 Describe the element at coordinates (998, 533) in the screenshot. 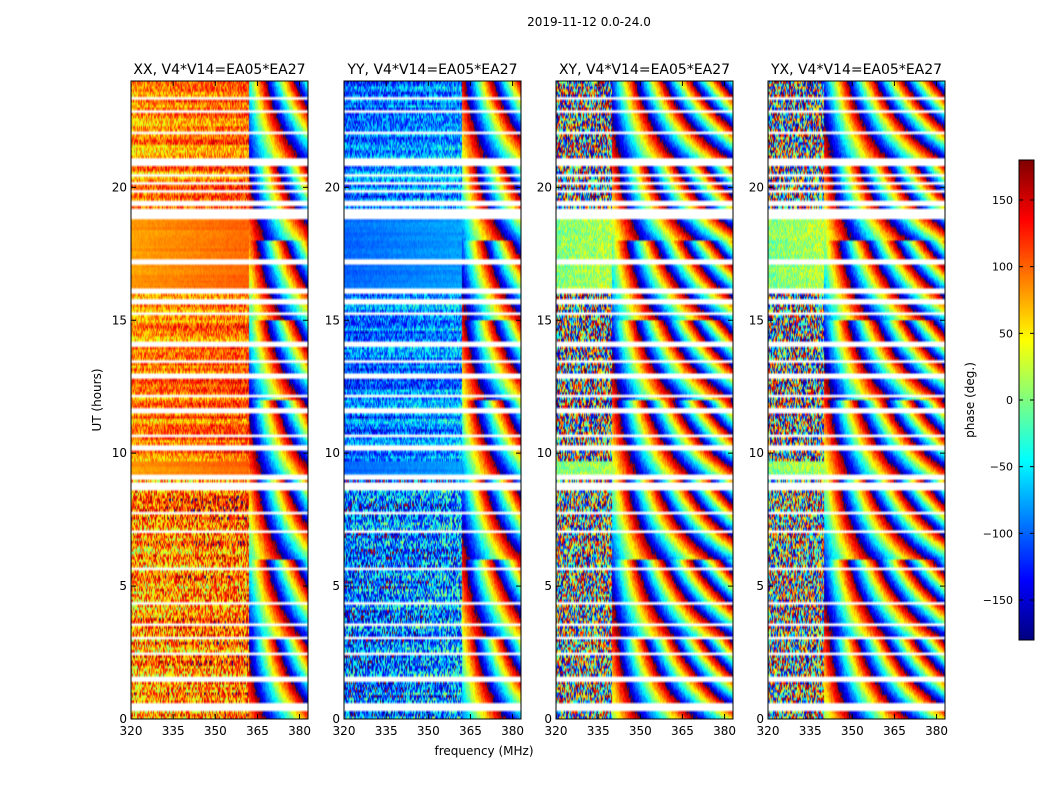

I see `colorbar-tick-label: −100` at that location.